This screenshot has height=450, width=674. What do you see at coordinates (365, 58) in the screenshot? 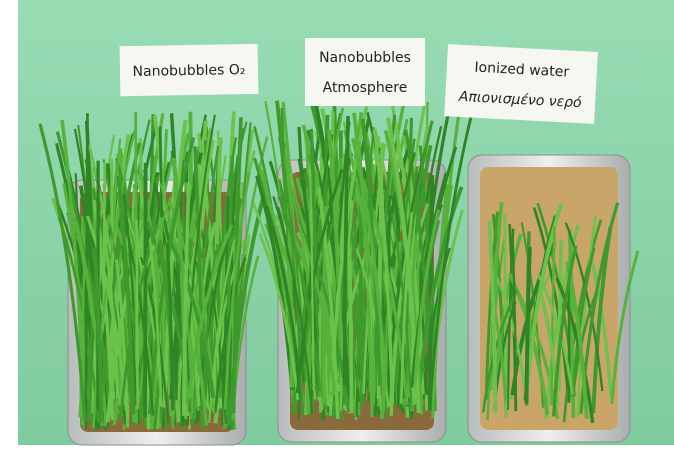
I see `label-text: Nanobubbles` at bounding box center [365, 58].